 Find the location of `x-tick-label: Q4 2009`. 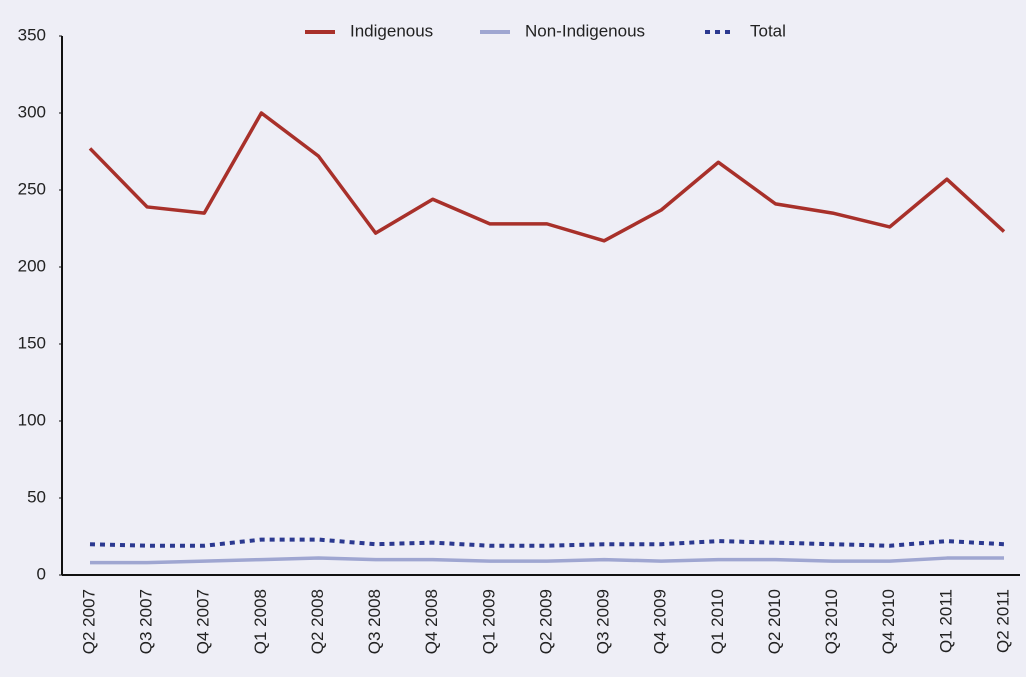

x-tick-label: Q4 2009 is located at coordinates (660, 621).